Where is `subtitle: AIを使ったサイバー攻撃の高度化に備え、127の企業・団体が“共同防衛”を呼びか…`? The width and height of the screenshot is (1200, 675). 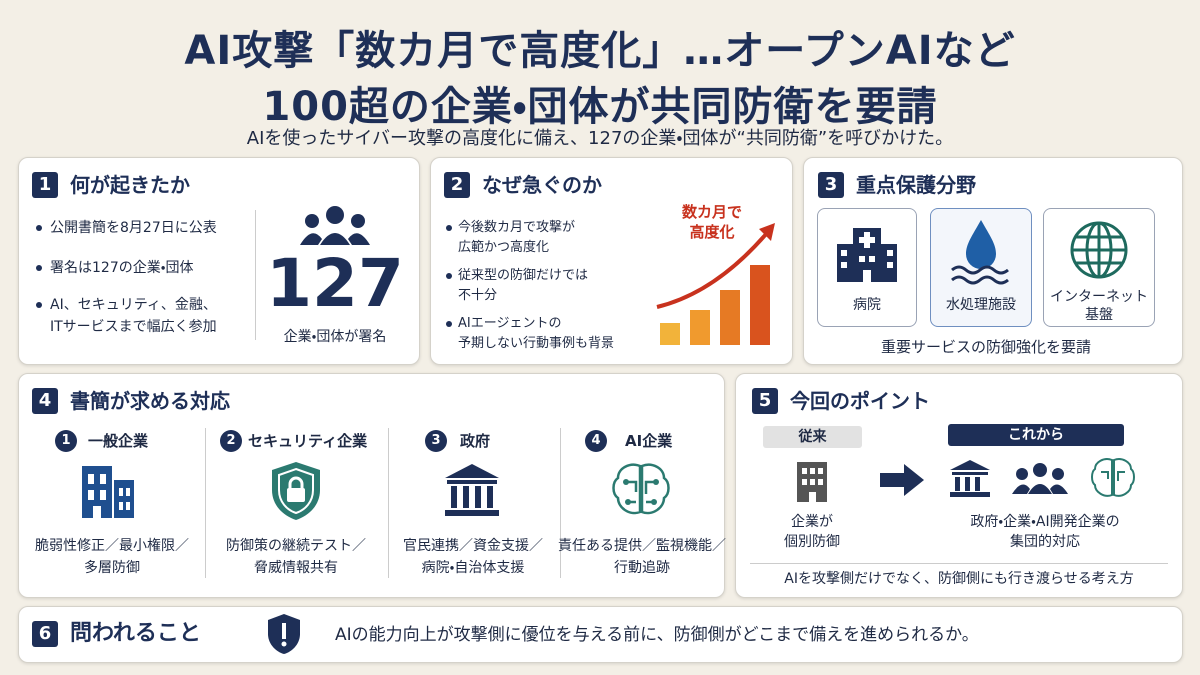 subtitle: AIを使ったサイバー攻撃の高度化に備え、127の企業・団体が“共同防衛”を呼びか… is located at coordinates (600, 138).